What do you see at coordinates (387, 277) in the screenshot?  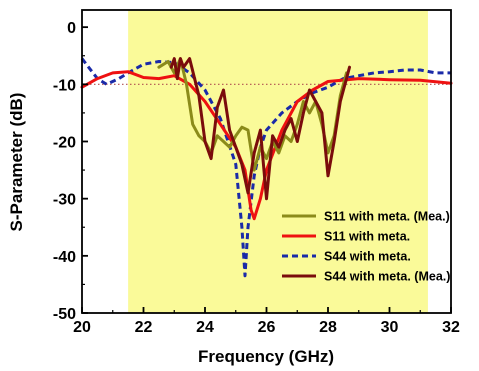 I see `legend-label-4: S44 with meta. (Mea.)` at bounding box center [387, 277].